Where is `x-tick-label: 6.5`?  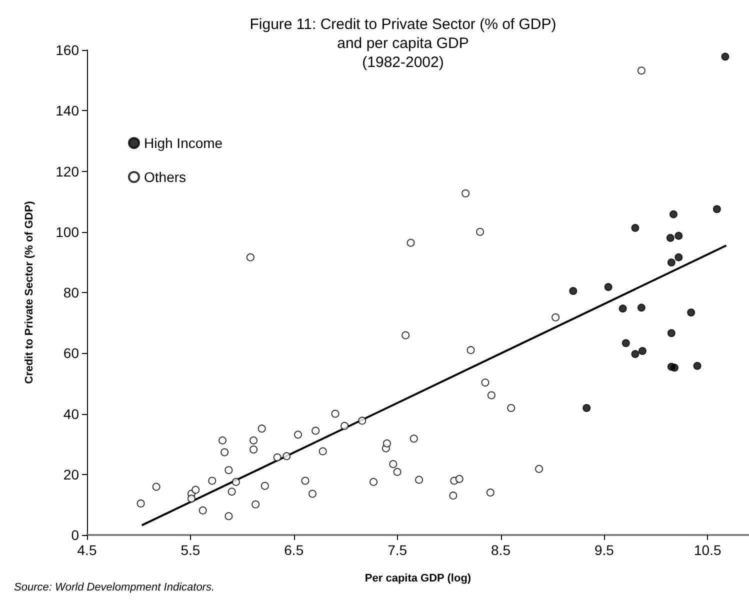
x-tick-label: 6.5 is located at coordinates (294, 550).